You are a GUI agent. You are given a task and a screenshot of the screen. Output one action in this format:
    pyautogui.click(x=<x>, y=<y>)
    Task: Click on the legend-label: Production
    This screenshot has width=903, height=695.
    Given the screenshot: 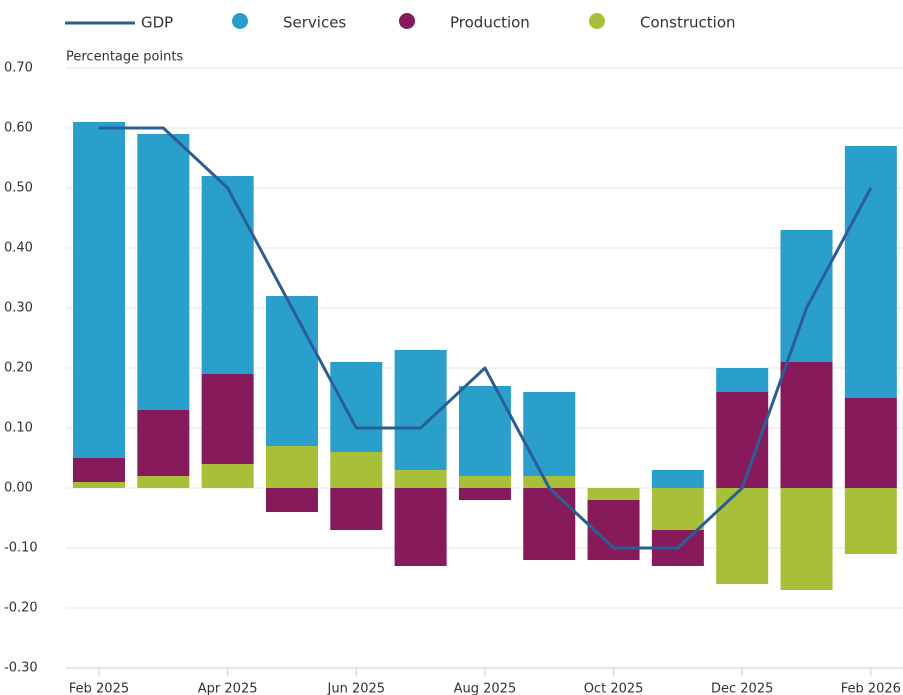 What is the action you would take?
    pyautogui.click(x=490, y=23)
    